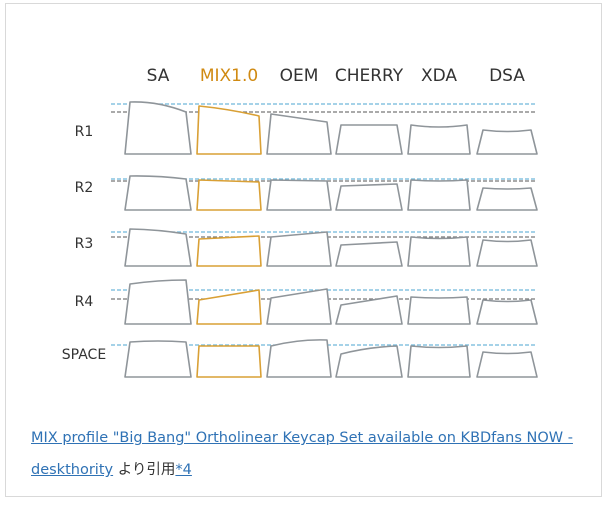 The image size is (608, 505). Describe the element at coordinates (369, 254) in the screenshot. I see `keycap-cherry-r3` at that location.